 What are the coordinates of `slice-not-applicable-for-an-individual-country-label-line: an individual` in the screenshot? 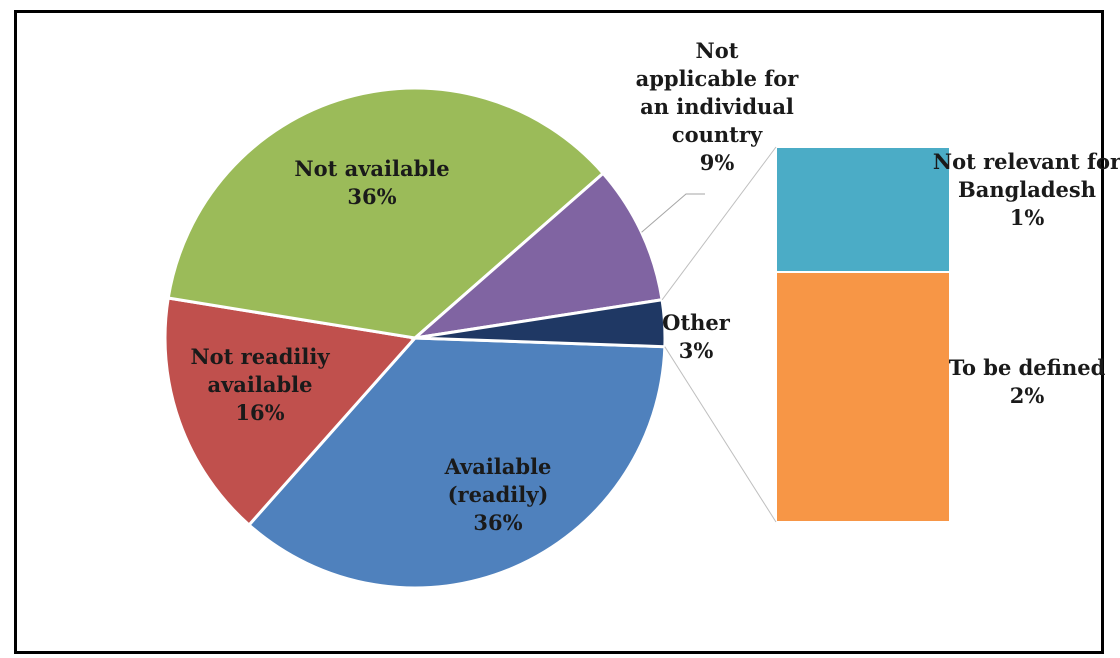 It's located at (717, 106).